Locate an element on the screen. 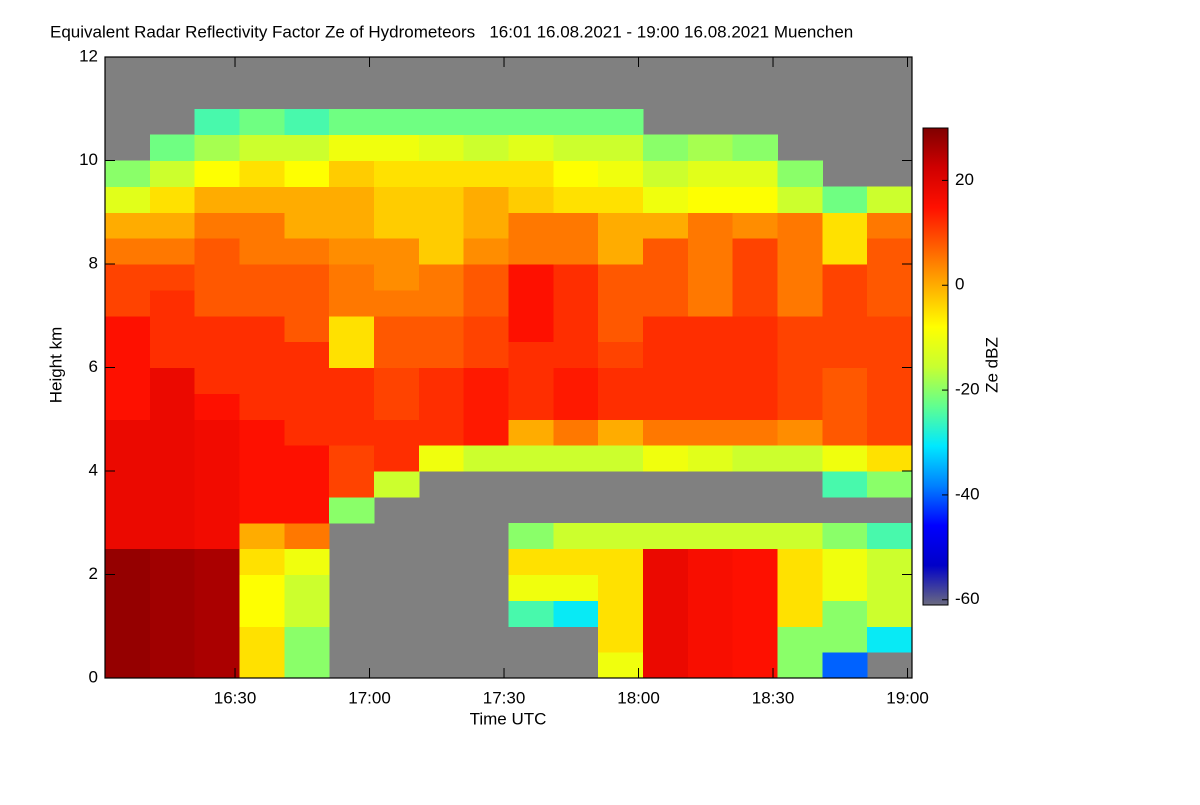  x-tick-label: 17:00 is located at coordinates (369, 697).